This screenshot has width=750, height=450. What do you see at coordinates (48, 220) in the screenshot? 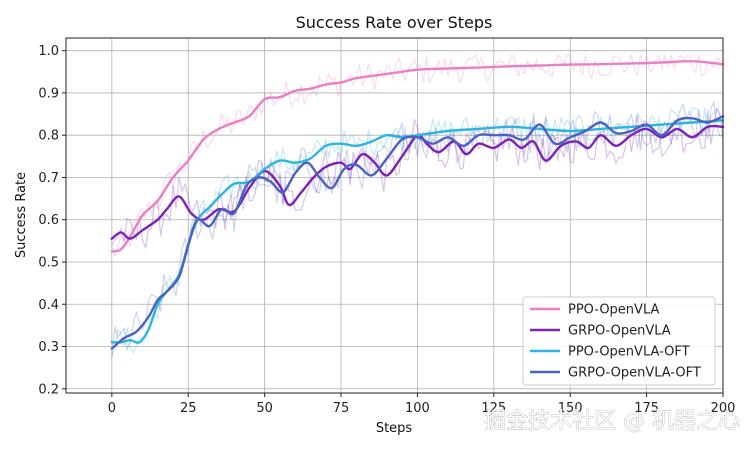
I see `y-tick-label: 0.6` at bounding box center [48, 220].